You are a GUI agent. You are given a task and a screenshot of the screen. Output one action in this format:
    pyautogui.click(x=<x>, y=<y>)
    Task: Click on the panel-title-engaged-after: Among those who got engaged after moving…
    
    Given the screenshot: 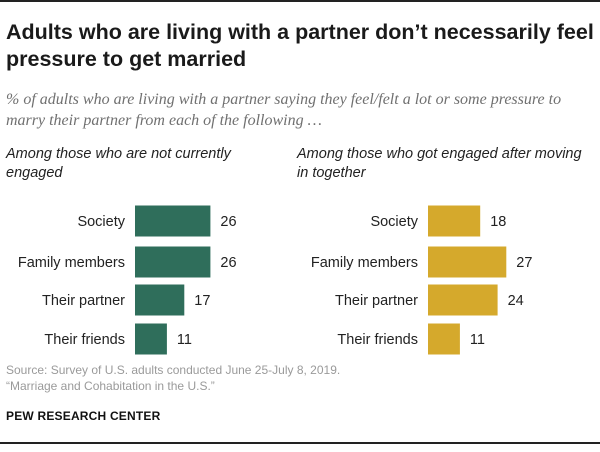 What is the action you would take?
    pyautogui.click(x=439, y=163)
    